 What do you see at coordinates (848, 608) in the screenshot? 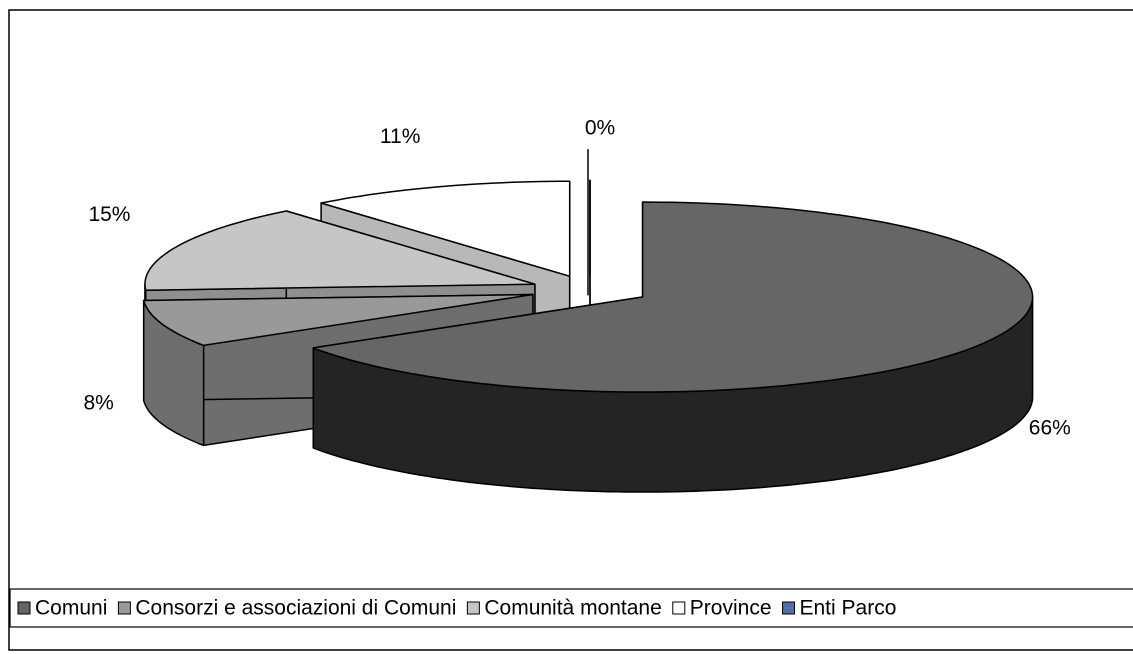
I see `legend-label: Enti Parco` at bounding box center [848, 608].